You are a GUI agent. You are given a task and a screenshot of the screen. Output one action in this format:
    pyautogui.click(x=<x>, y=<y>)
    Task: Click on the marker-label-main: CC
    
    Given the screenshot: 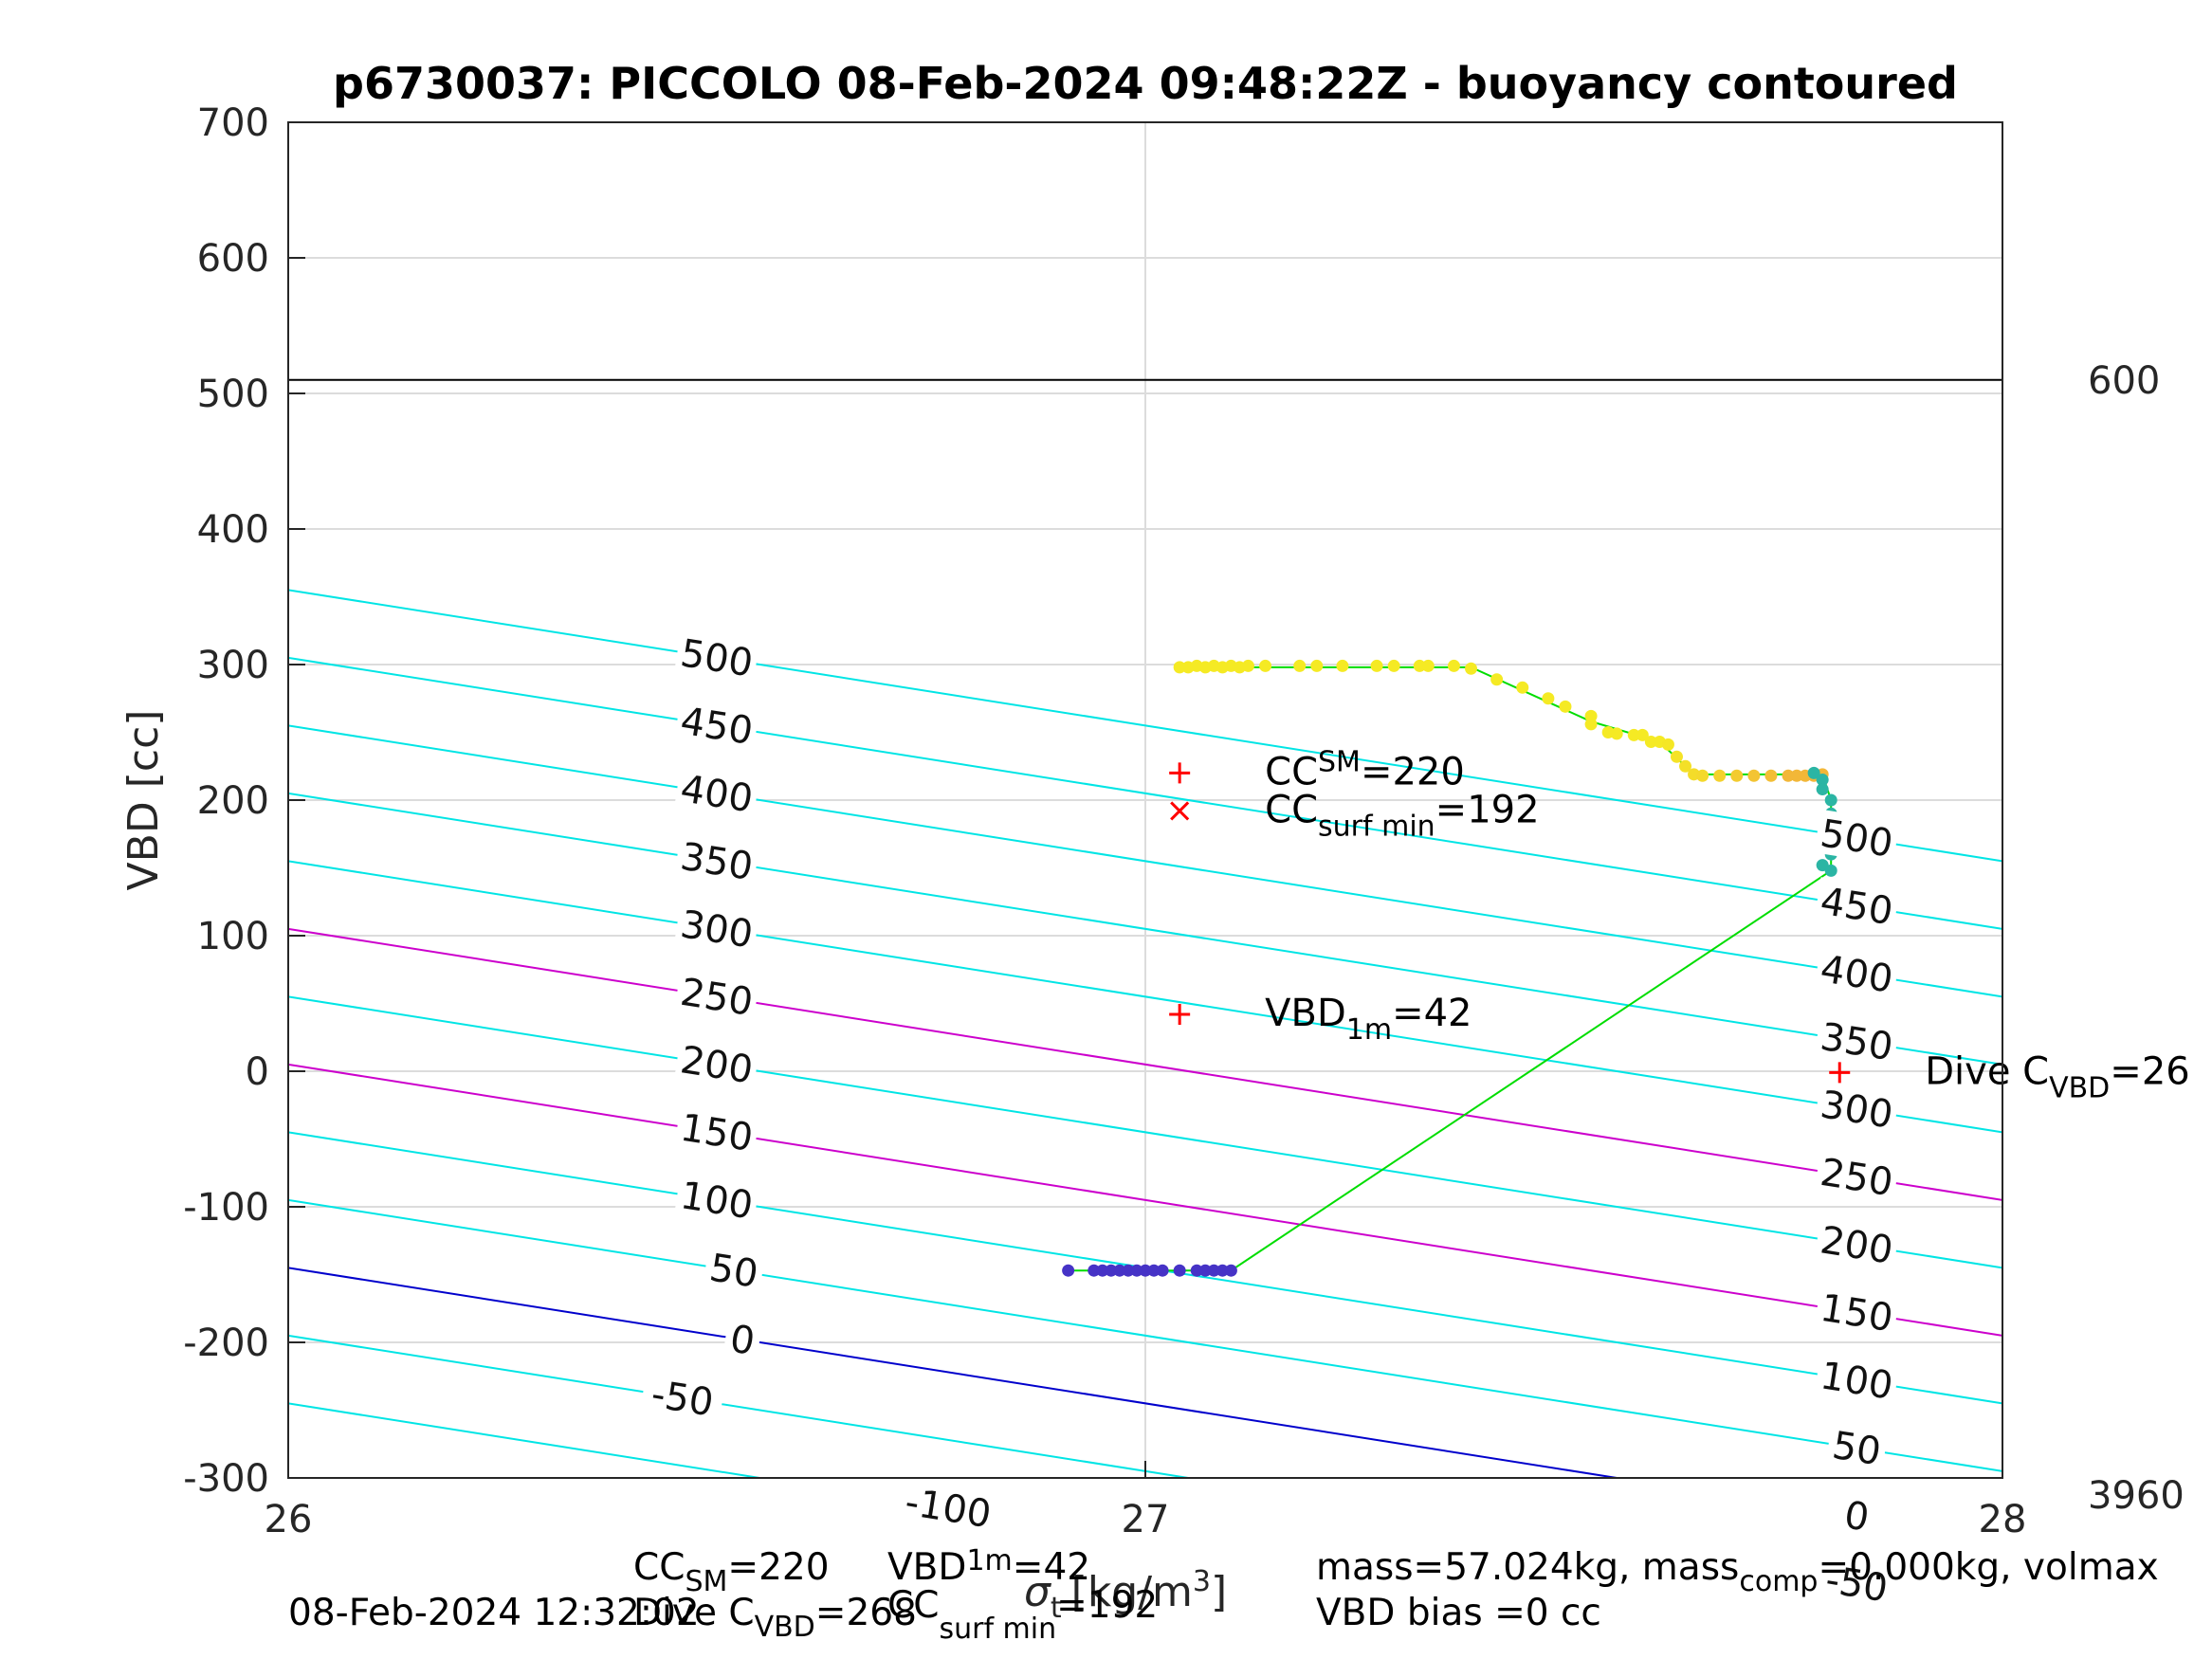 What is the action you would take?
    pyautogui.click(x=1291, y=809)
    